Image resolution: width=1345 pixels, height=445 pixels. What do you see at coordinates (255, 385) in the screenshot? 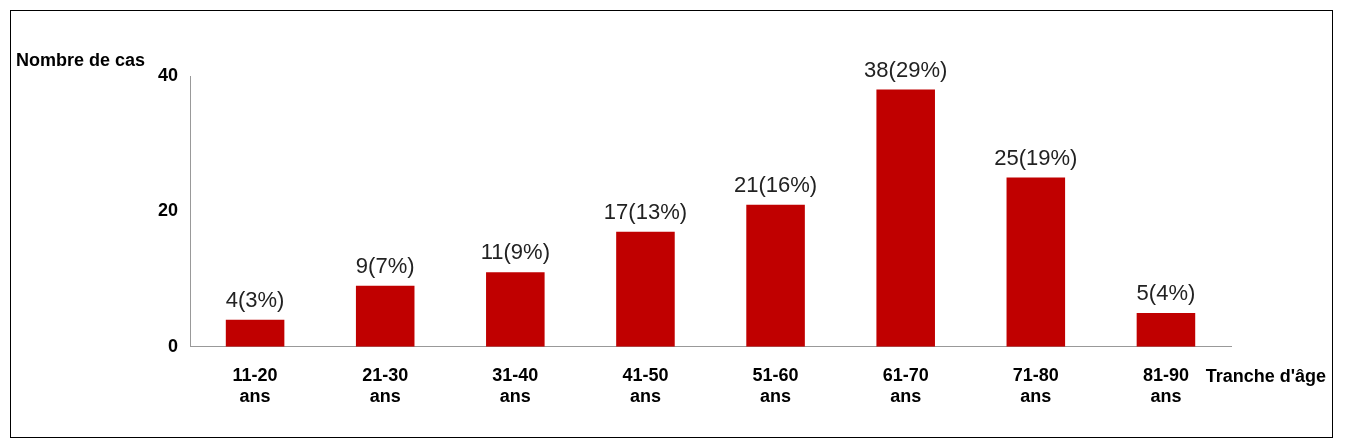
I see `x-tick-label: 11-20 ans` at bounding box center [255, 385].